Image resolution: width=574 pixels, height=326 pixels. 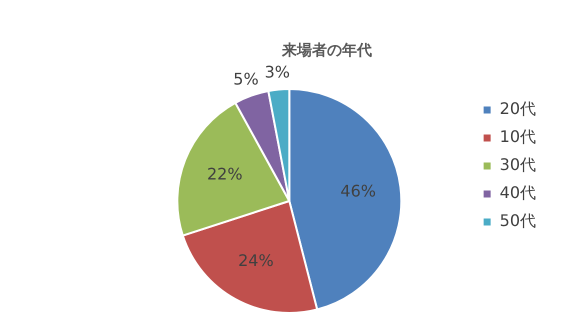 I want to click on legend-label: 50代, so click(x=518, y=220).